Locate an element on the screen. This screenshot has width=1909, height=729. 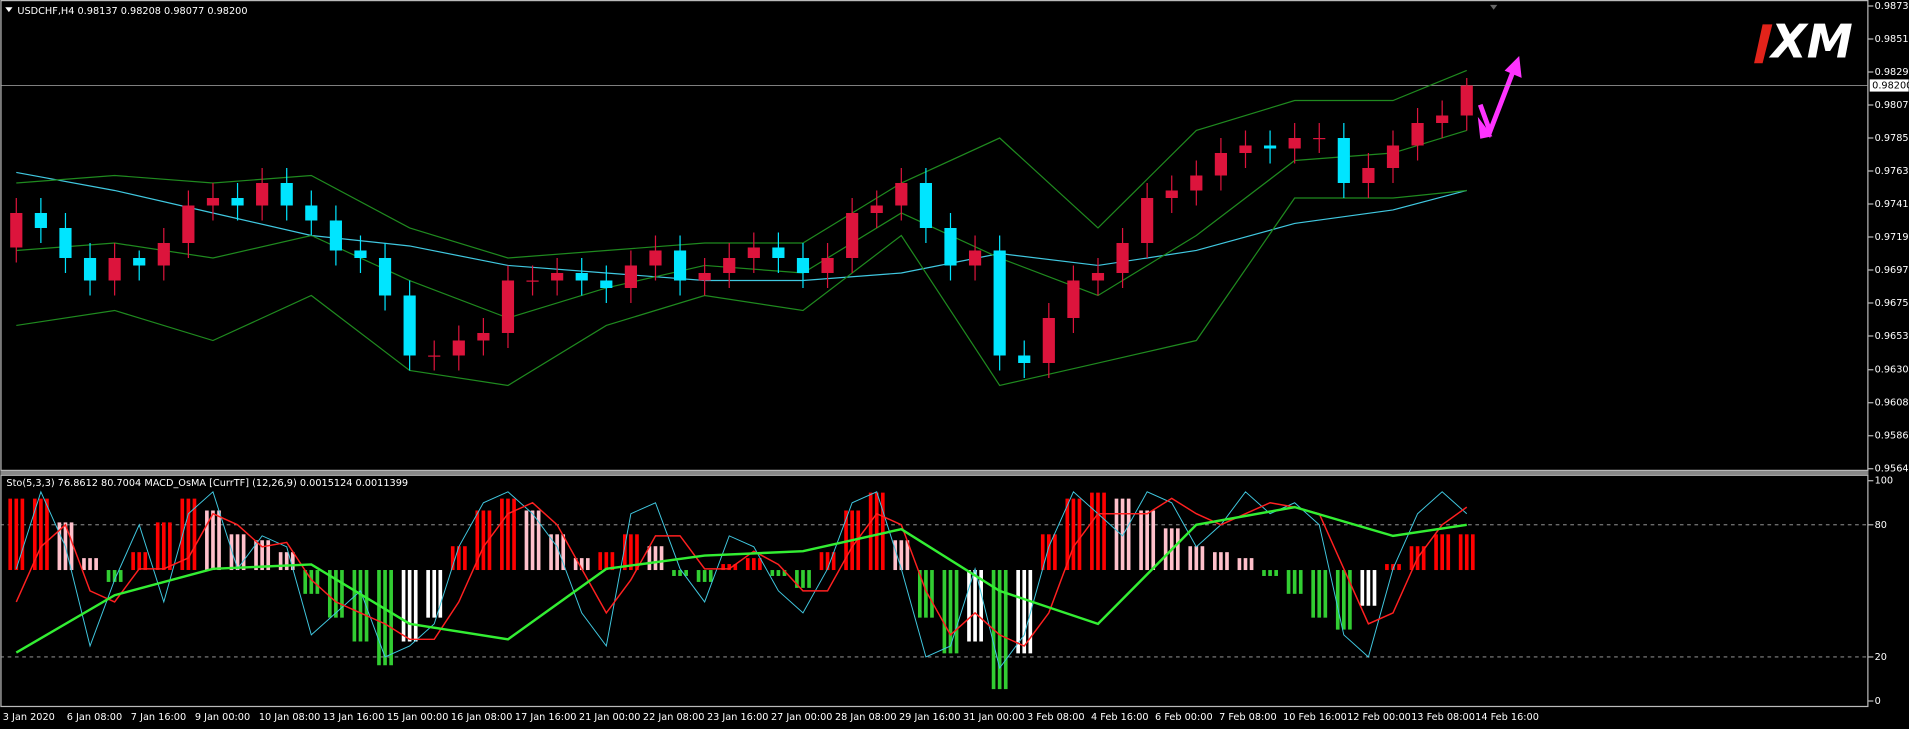
forecast-arrowhead is located at coordinates (1485, 127).